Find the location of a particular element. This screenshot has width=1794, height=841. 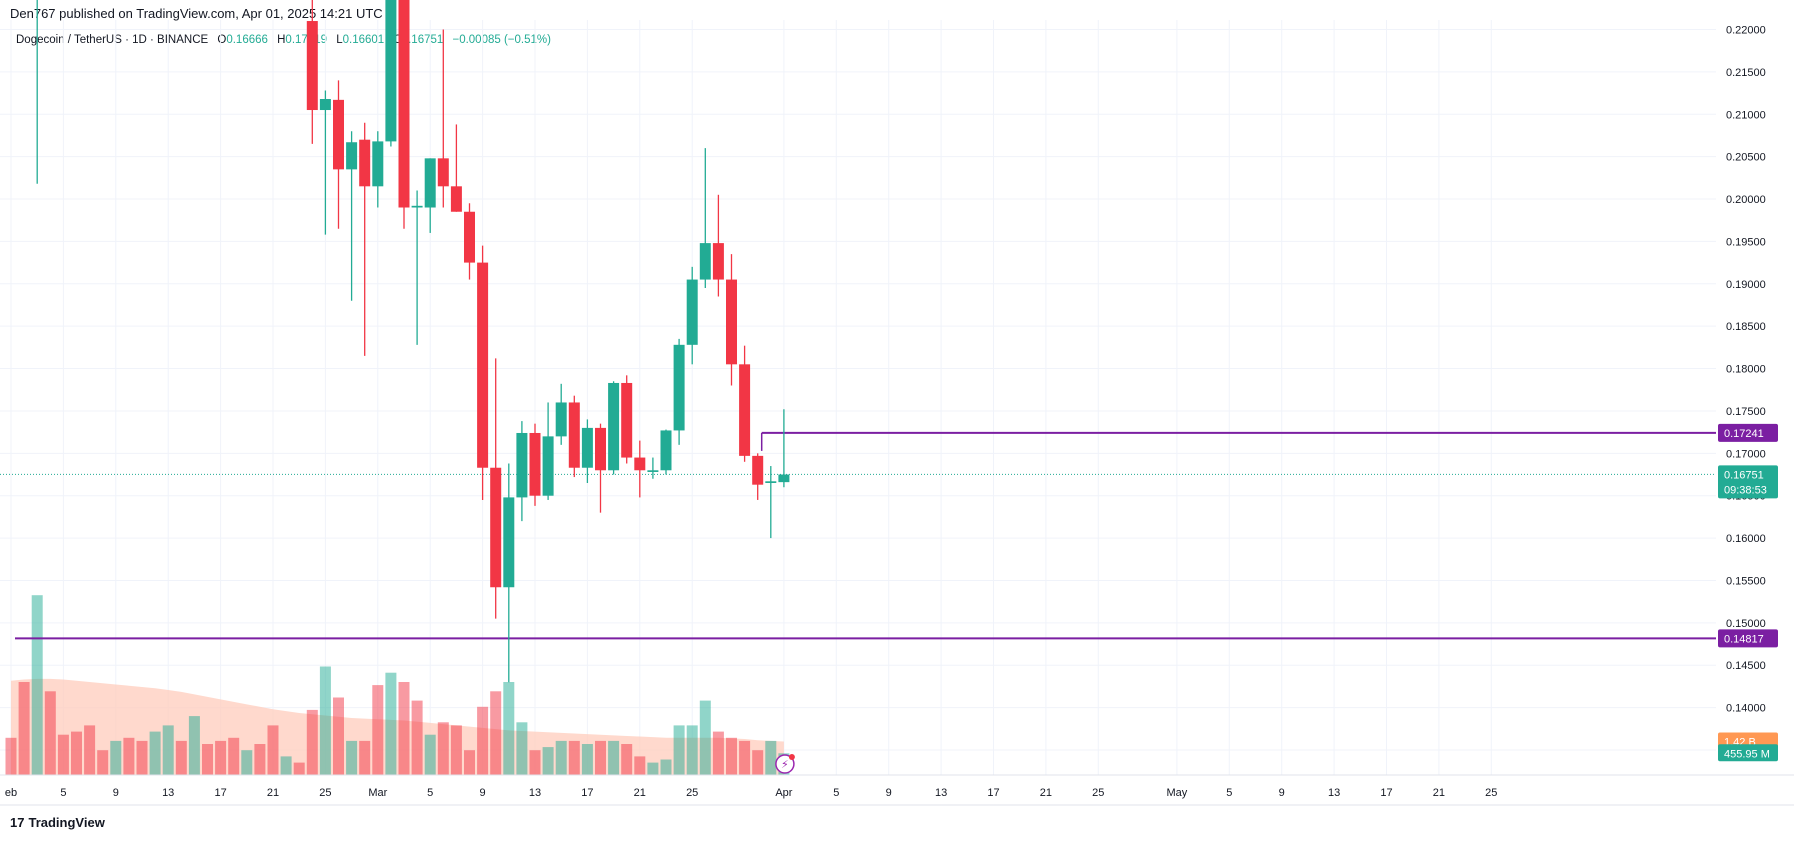

price-tick-label: 0.17000 is located at coordinates (1746, 454).